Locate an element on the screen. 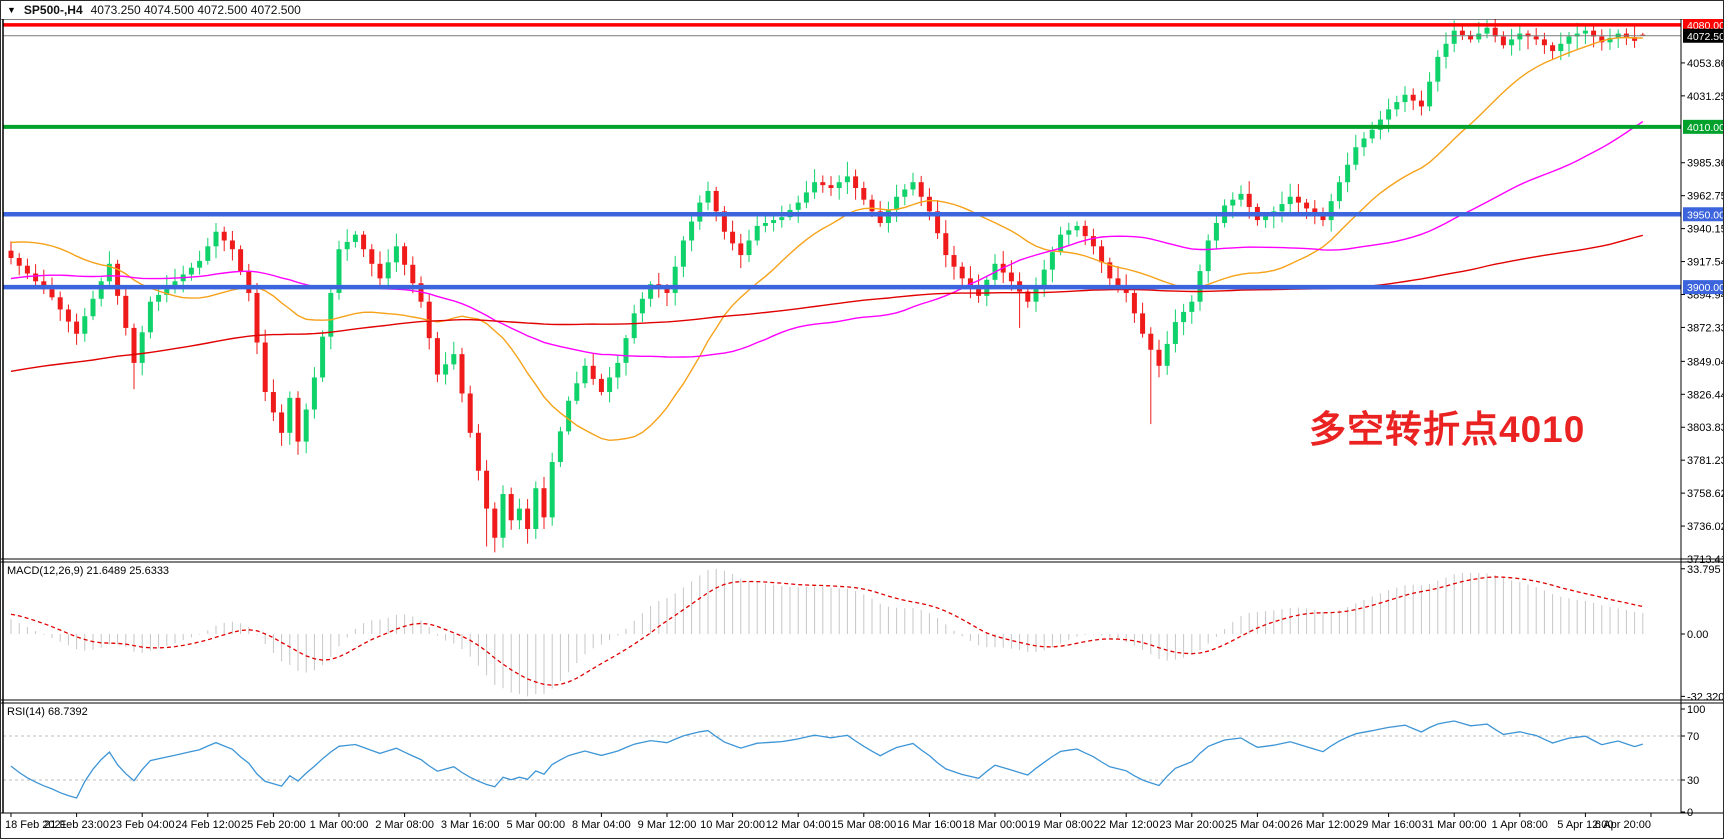 This screenshot has width=1724, height=839. collapse-indicator-icon: ▼ is located at coordinates (11, 10).